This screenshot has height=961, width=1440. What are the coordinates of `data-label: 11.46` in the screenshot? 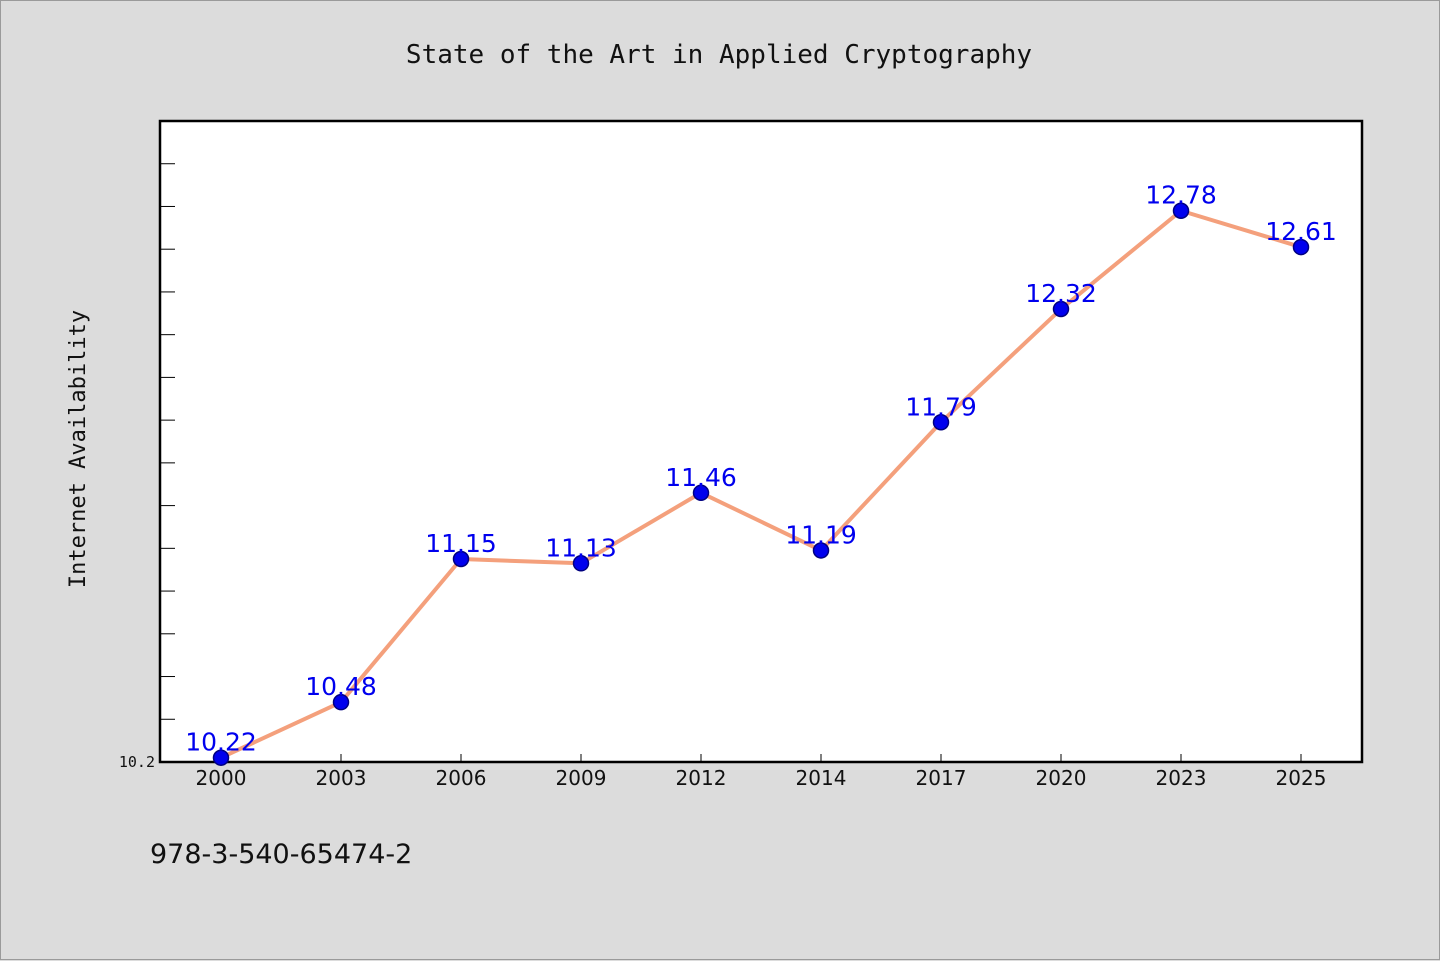 It's located at (701, 477).